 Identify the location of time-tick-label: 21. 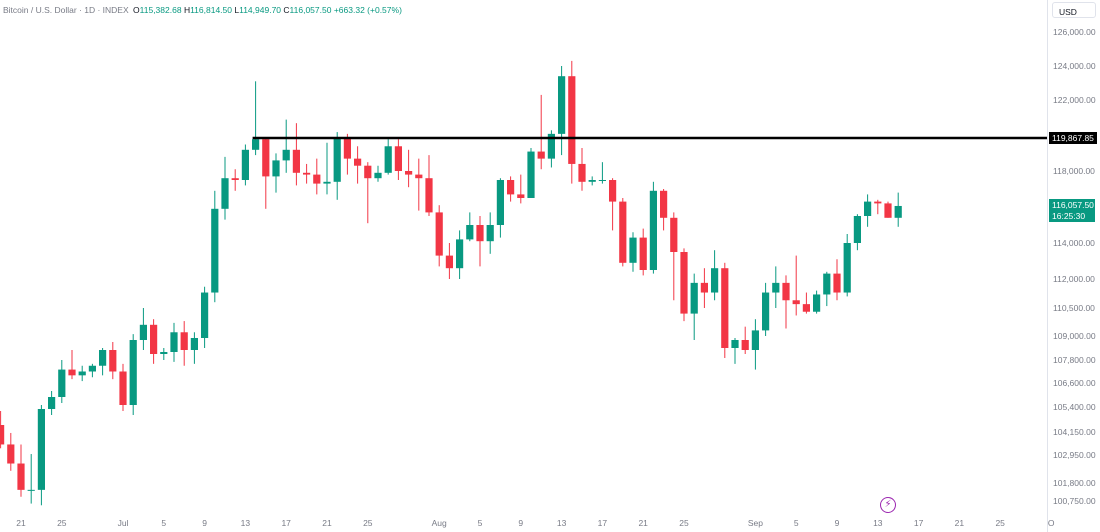
(21, 523).